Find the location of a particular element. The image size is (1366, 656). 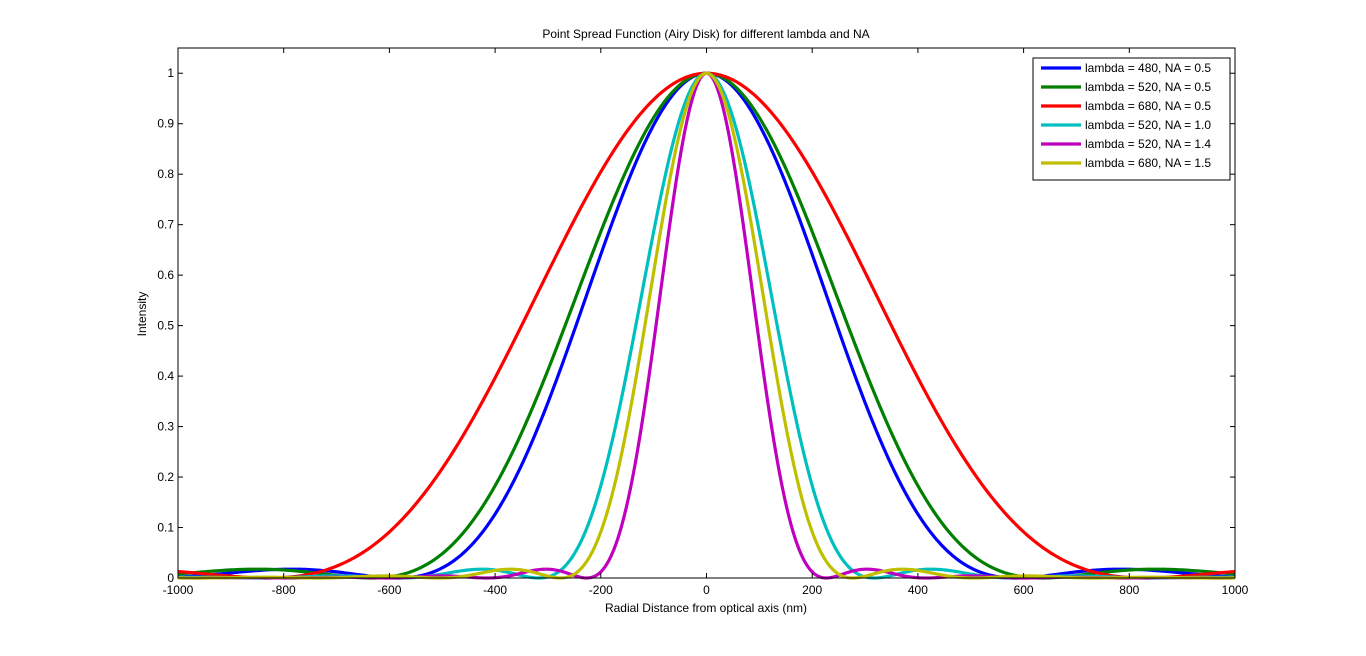

y-tick-label: 0.9 is located at coordinates (165, 124).